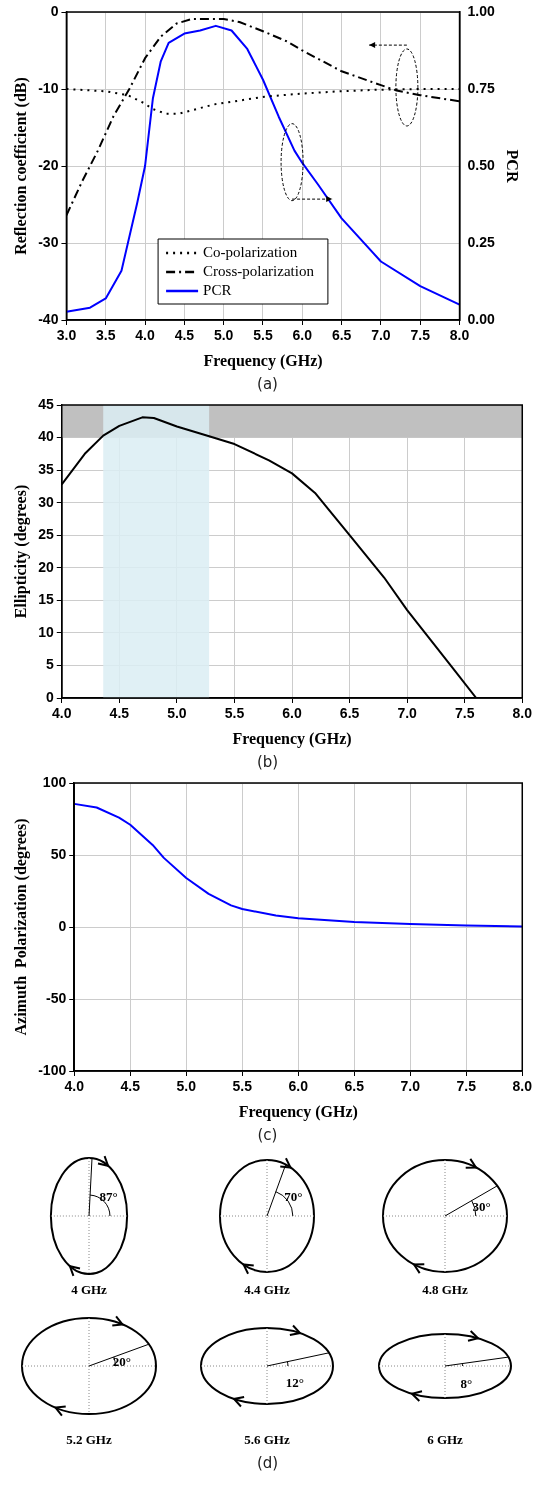 The image size is (535, 1509). What do you see at coordinates (481, 164) in the screenshot?
I see `y2-tick-label: 0.50` at bounding box center [481, 164].